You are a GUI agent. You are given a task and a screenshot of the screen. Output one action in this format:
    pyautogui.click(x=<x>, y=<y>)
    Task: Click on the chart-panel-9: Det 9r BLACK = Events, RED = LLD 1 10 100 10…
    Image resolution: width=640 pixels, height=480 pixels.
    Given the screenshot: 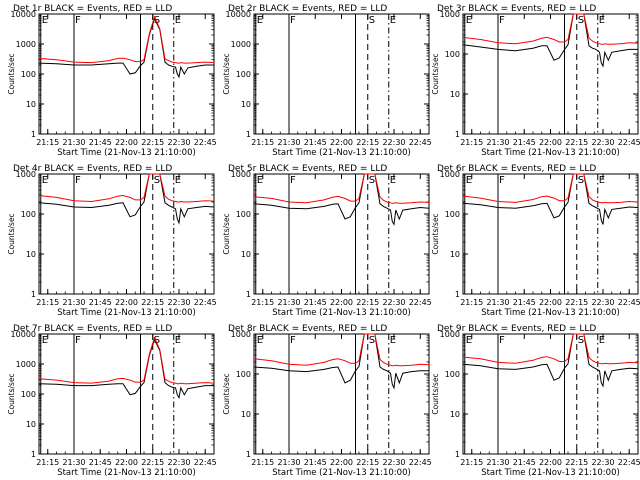 What is the action you would take?
    pyautogui.click(x=535, y=401)
    